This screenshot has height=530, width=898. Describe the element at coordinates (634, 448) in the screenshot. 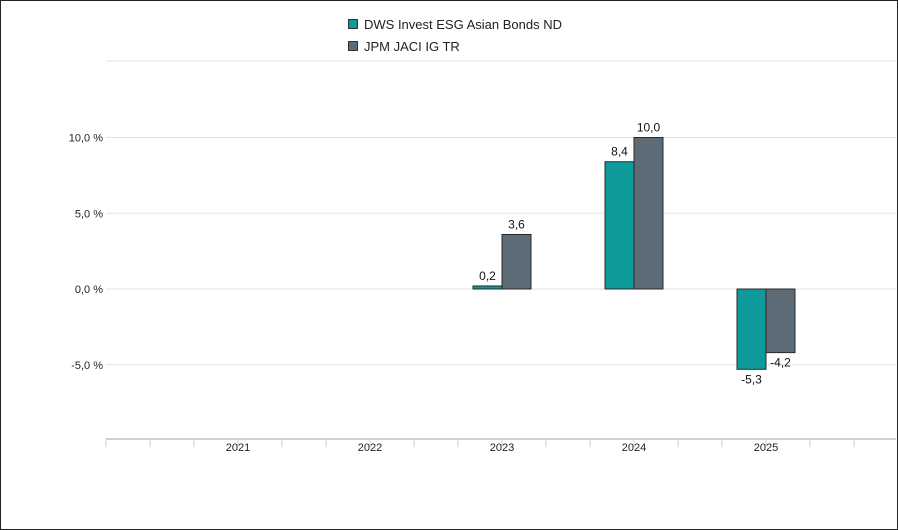

I see `x-tick-label: 2024` at that location.